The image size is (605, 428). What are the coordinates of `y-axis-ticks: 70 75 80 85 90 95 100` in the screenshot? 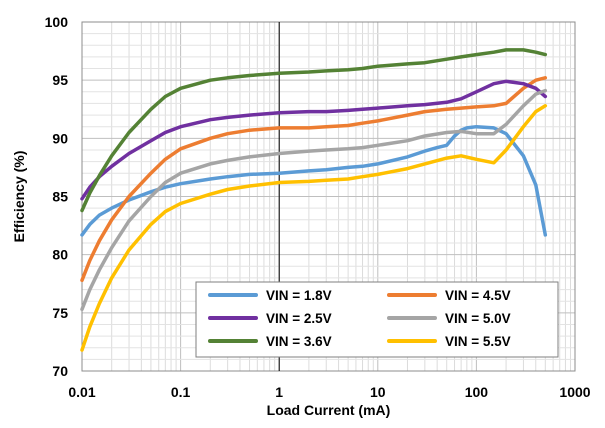 It's located at (57, 196).